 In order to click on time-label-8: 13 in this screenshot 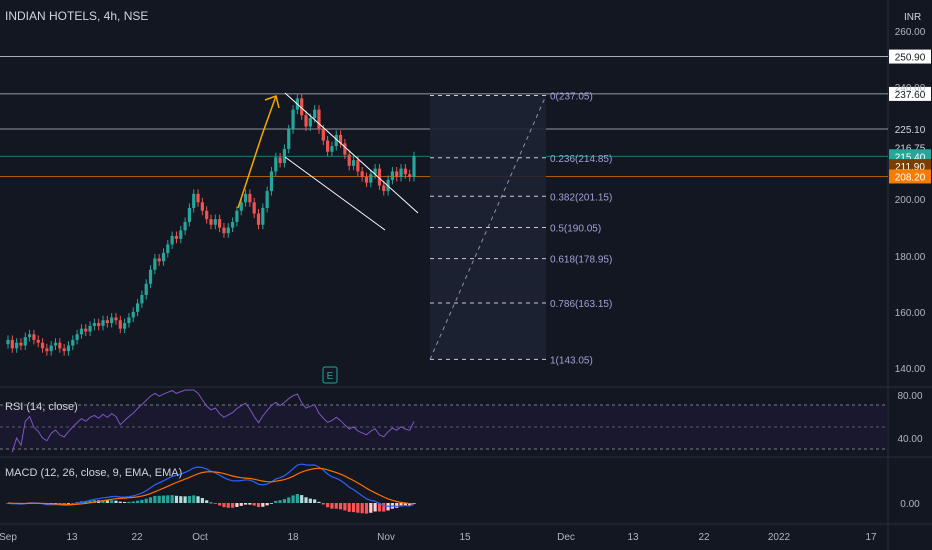, I will do `click(633, 537)`.